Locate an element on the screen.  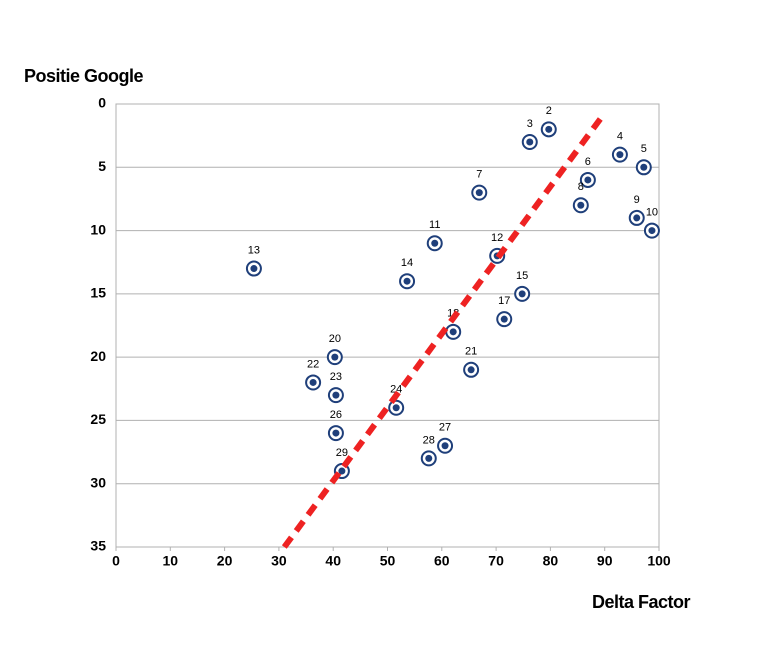
data-label: 17 is located at coordinates (504, 301).